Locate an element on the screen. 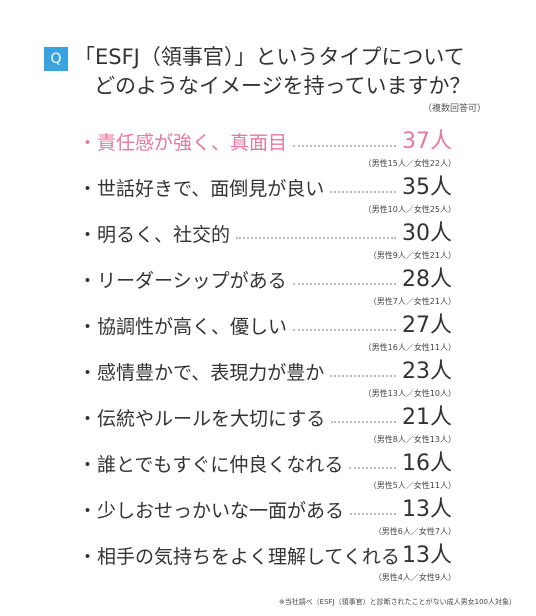 The width and height of the screenshot is (536, 616). gender-breakdown: （男性4人／女性9人） is located at coordinates (414, 577).